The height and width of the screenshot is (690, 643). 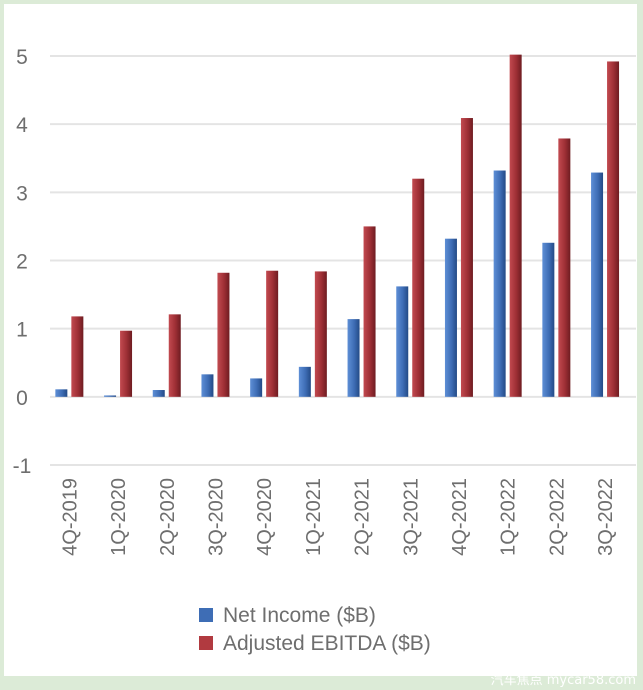 I want to click on x-tick-label: 3Q-2020, so click(x=216, y=517).